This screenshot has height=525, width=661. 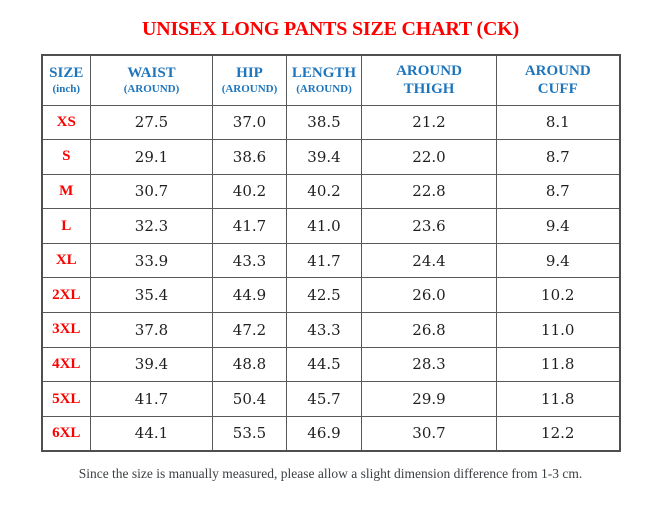 I want to click on page-title: UNISEX LONG PANTS SIZE CHART (CK), so click(x=330, y=29).